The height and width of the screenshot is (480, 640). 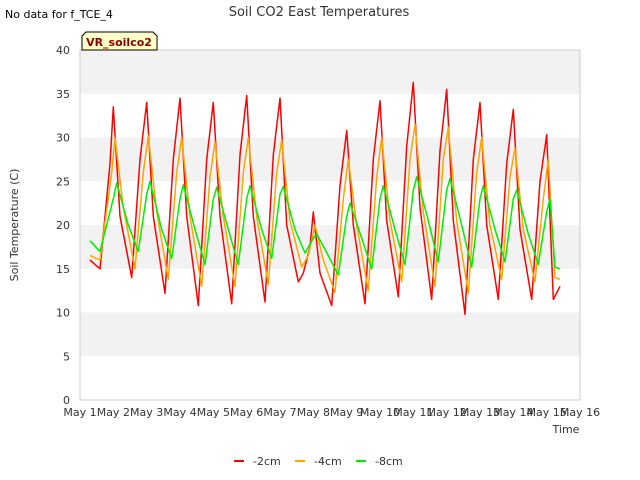 I want to click on y-axis-label: Soil Temperature (C), so click(x=14, y=225).